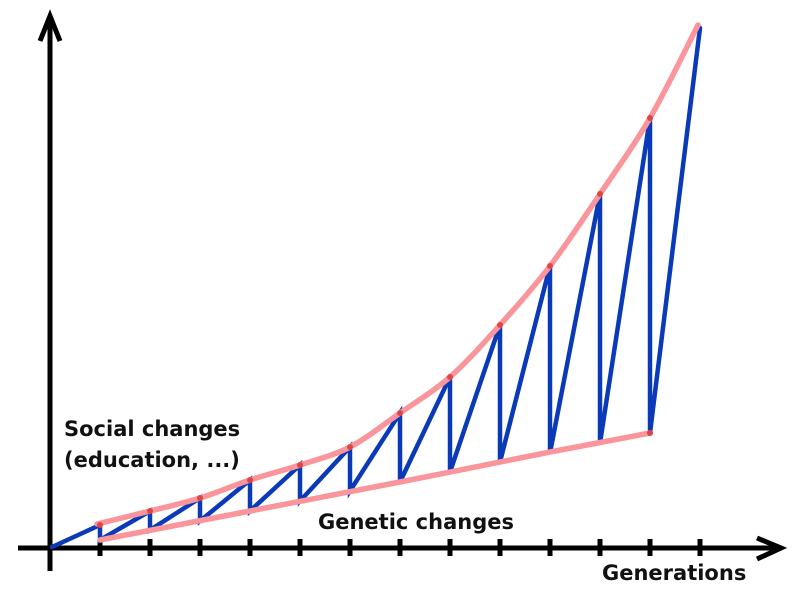  What do you see at coordinates (152, 429) in the screenshot?
I see `social-changes-label-line1: Social changes` at bounding box center [152, 429].